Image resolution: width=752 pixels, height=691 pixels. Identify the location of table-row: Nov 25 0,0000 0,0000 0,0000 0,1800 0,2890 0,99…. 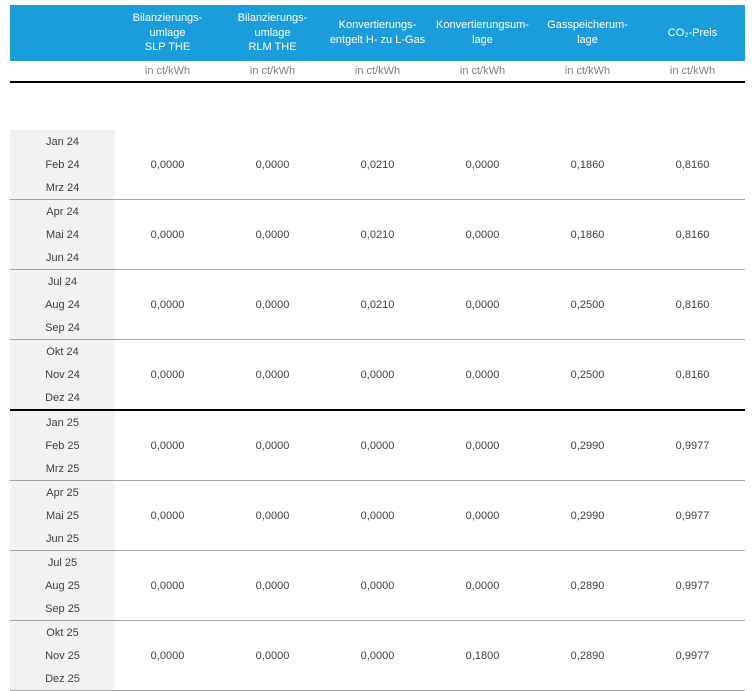
(377, 655).